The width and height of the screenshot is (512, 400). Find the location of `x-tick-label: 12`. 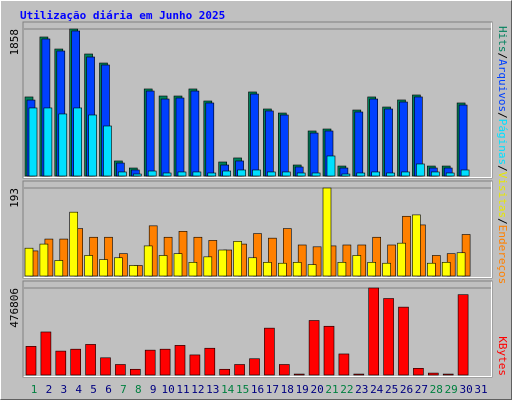

x-tick-label: 12 is located at coordinates (197, 389).